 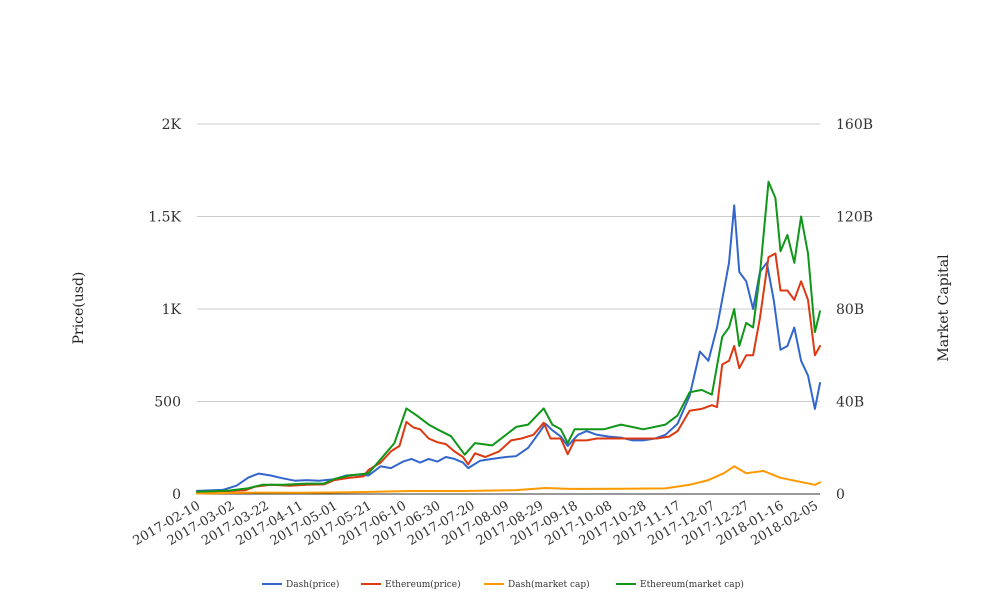 What do you see at coordinates (944, 308) in the screenshot?
I see `y-axis-title-right: Market Capital` at bounding box center [944, 308].